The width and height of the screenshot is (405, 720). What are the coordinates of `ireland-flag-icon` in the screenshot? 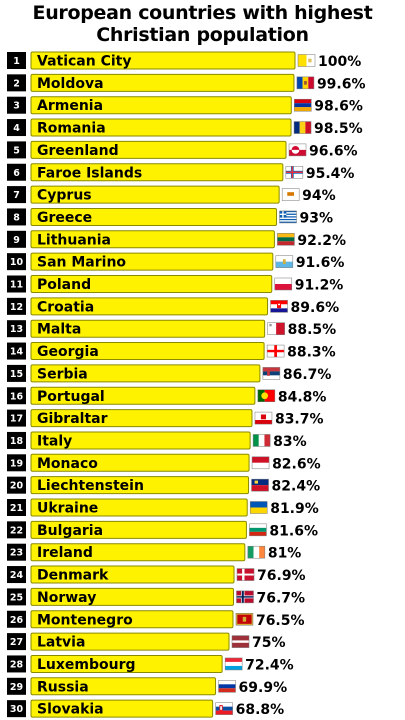 It's located at (256, 552).